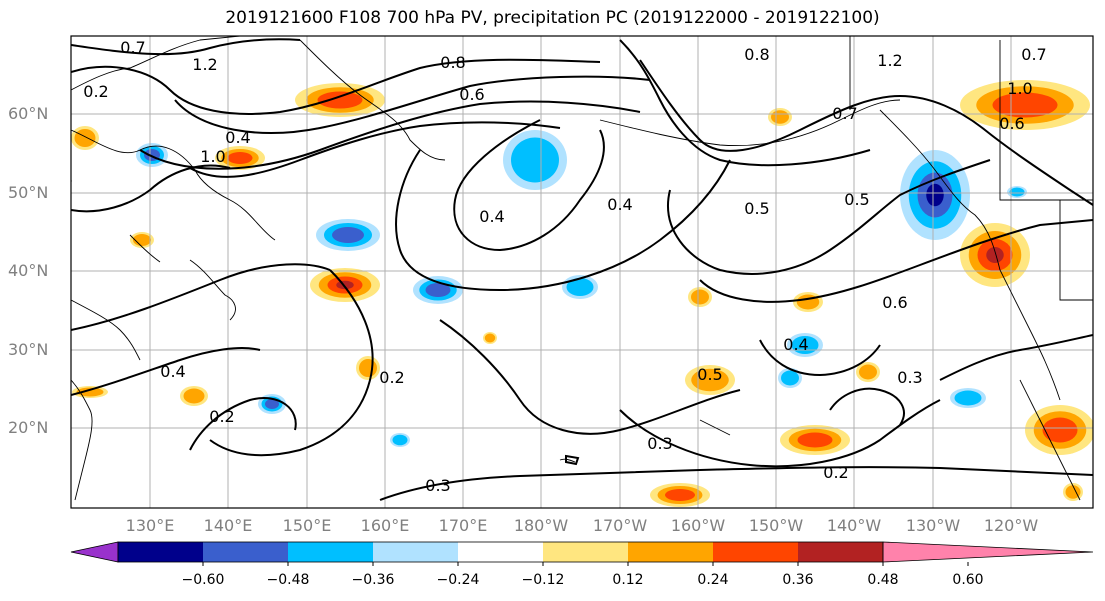 The height and width of the screenshot is (601, 1105). I want to click on colorbar-tick-label: 0.24, so click(713, 580).